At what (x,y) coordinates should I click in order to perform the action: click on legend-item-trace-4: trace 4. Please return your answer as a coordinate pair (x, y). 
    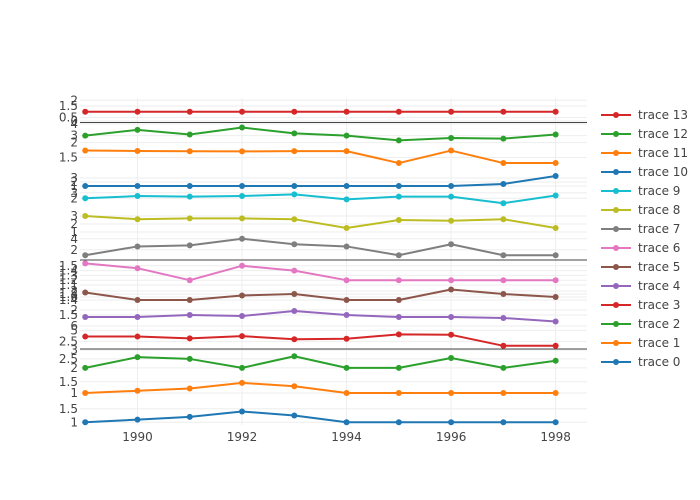
    Looking at the image, I should click on (640, 286).